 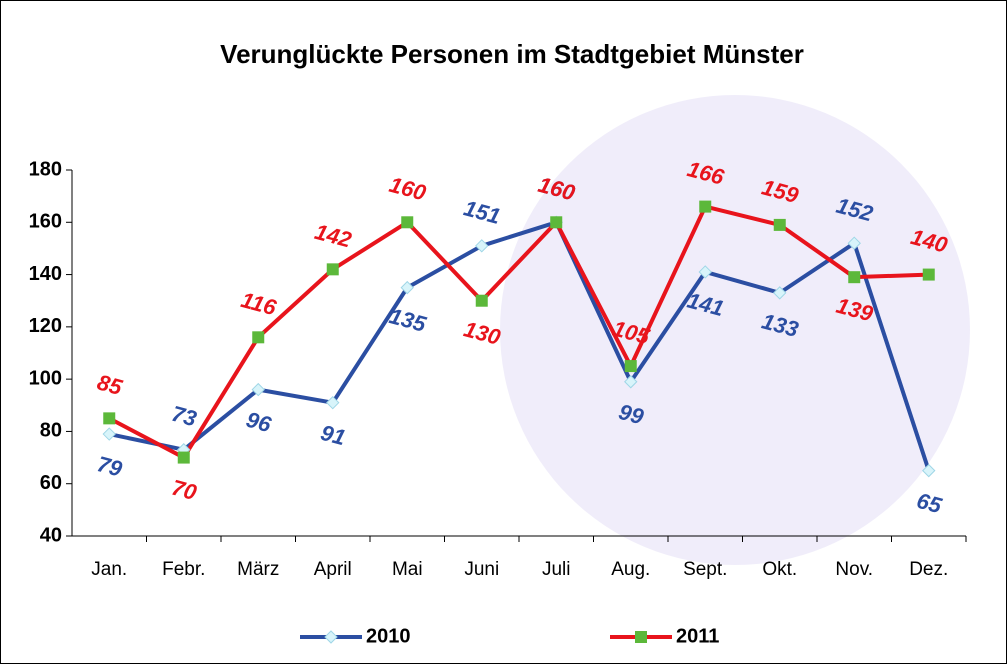 I want to click on legend-label: 2011, so click(x=697, y=636).